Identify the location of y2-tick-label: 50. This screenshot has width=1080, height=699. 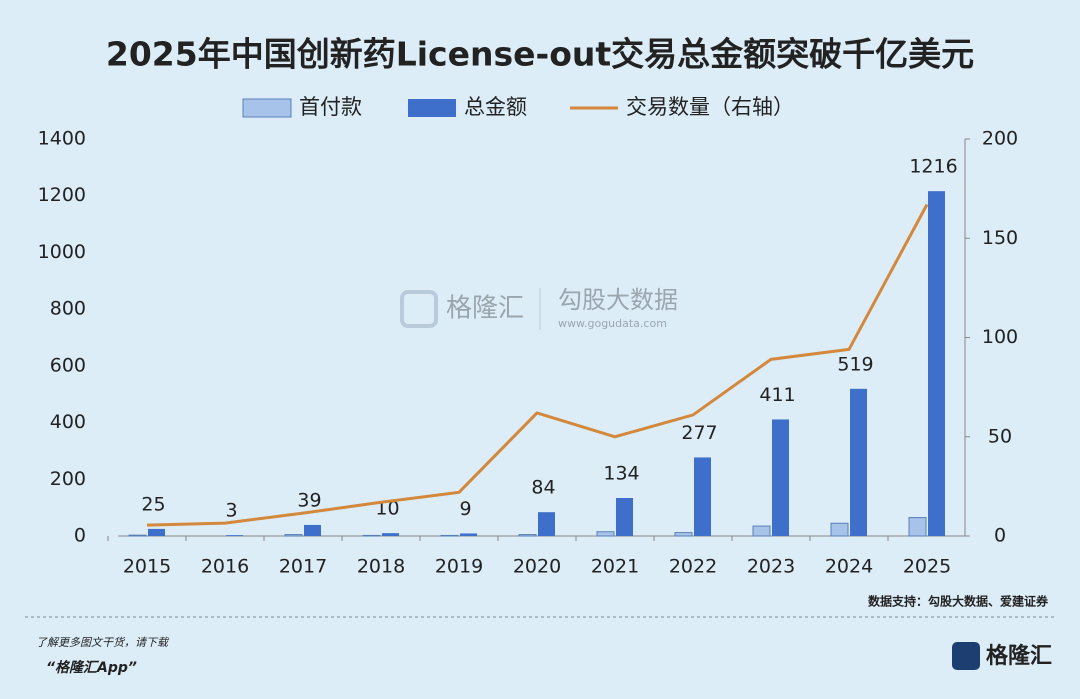
(1000, 436).